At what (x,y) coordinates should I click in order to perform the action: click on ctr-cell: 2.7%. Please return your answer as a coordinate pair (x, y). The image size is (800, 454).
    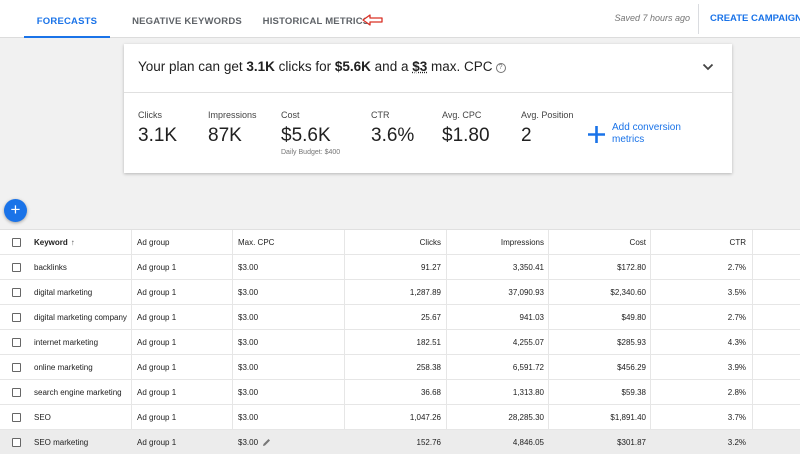
    Looking at the image, I should click on (736, 267).